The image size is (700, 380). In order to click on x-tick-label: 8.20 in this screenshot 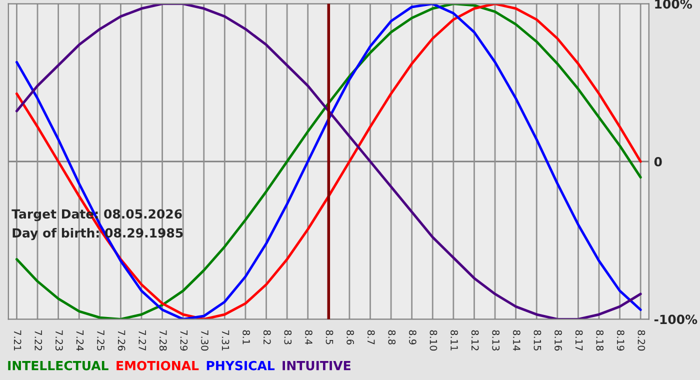, I will do `click(642, 340)`.